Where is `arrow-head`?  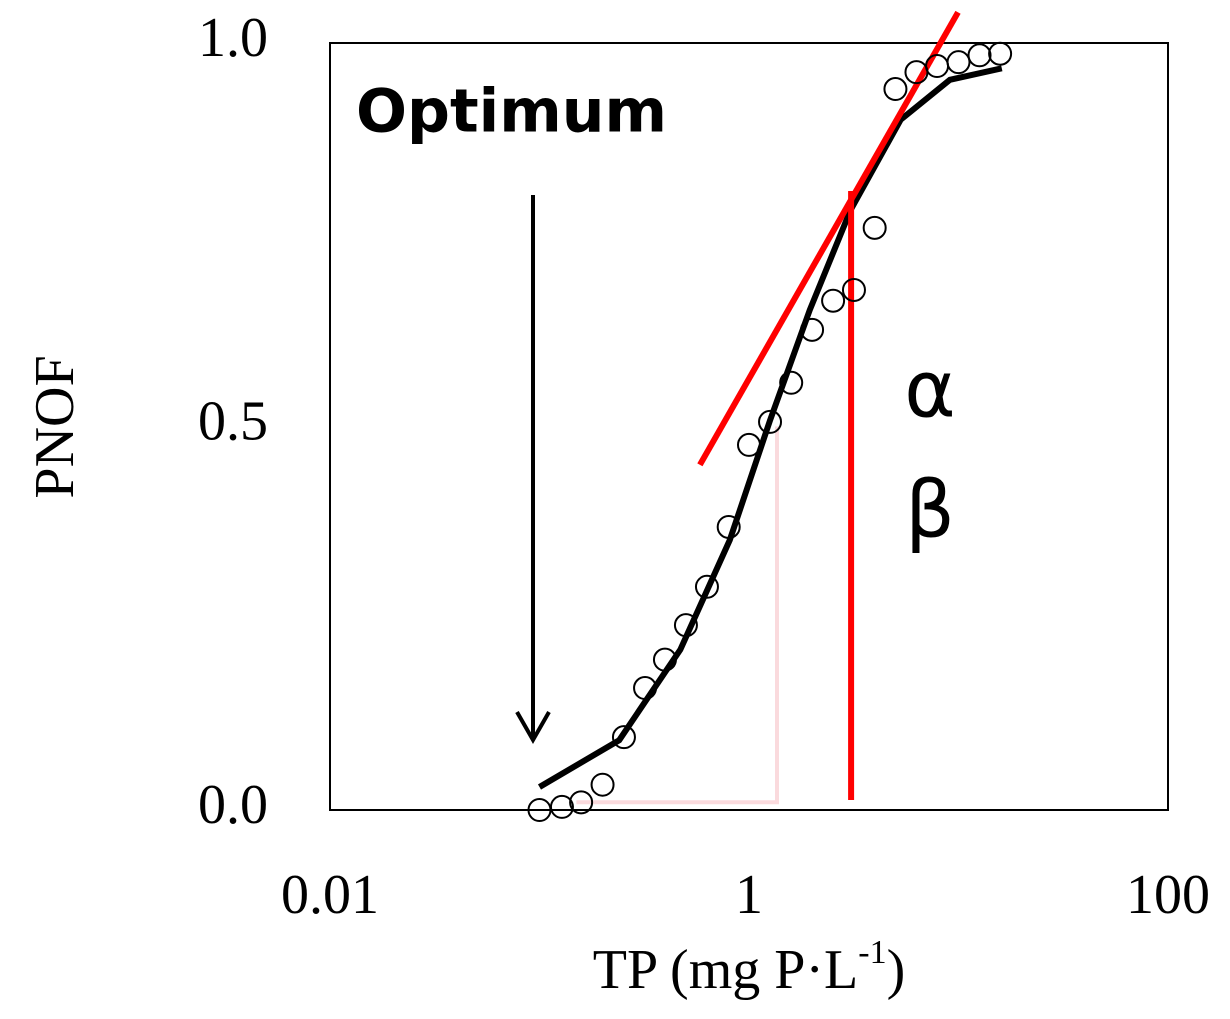
arrow-head is located at coordinates (533, 728).